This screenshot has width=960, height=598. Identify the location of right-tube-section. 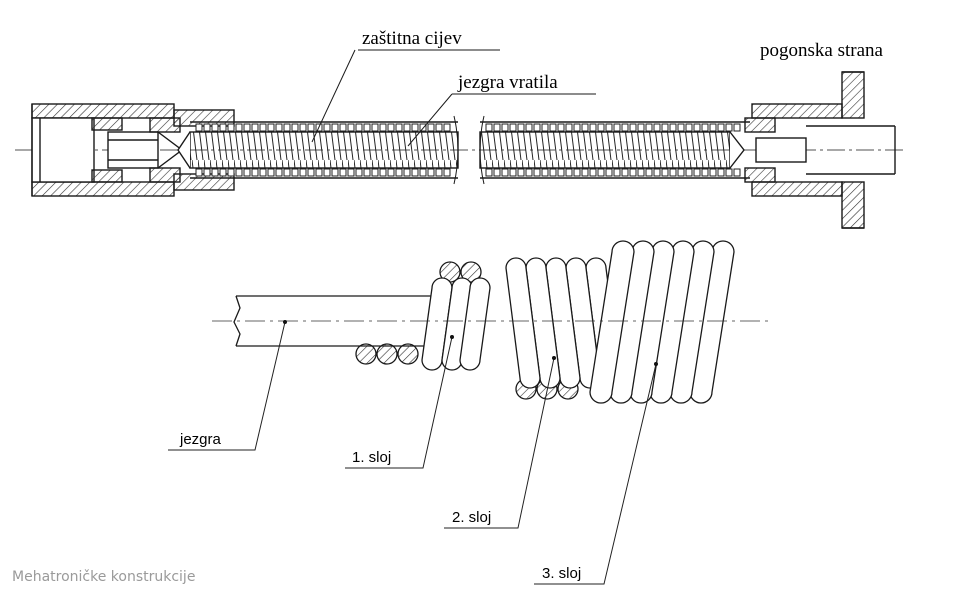
(614, 150).